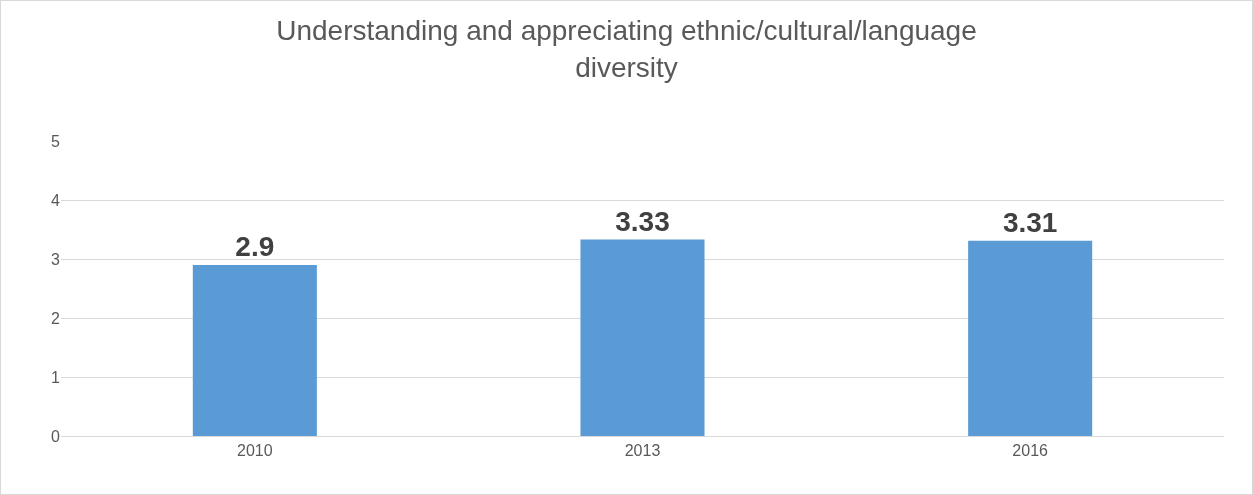 This screenshot has height=495, width=1253. What do you see at coordinates (56, 259) in the screenshot?
I see `y-tick-label: 3` at bounding box center [56, 259].